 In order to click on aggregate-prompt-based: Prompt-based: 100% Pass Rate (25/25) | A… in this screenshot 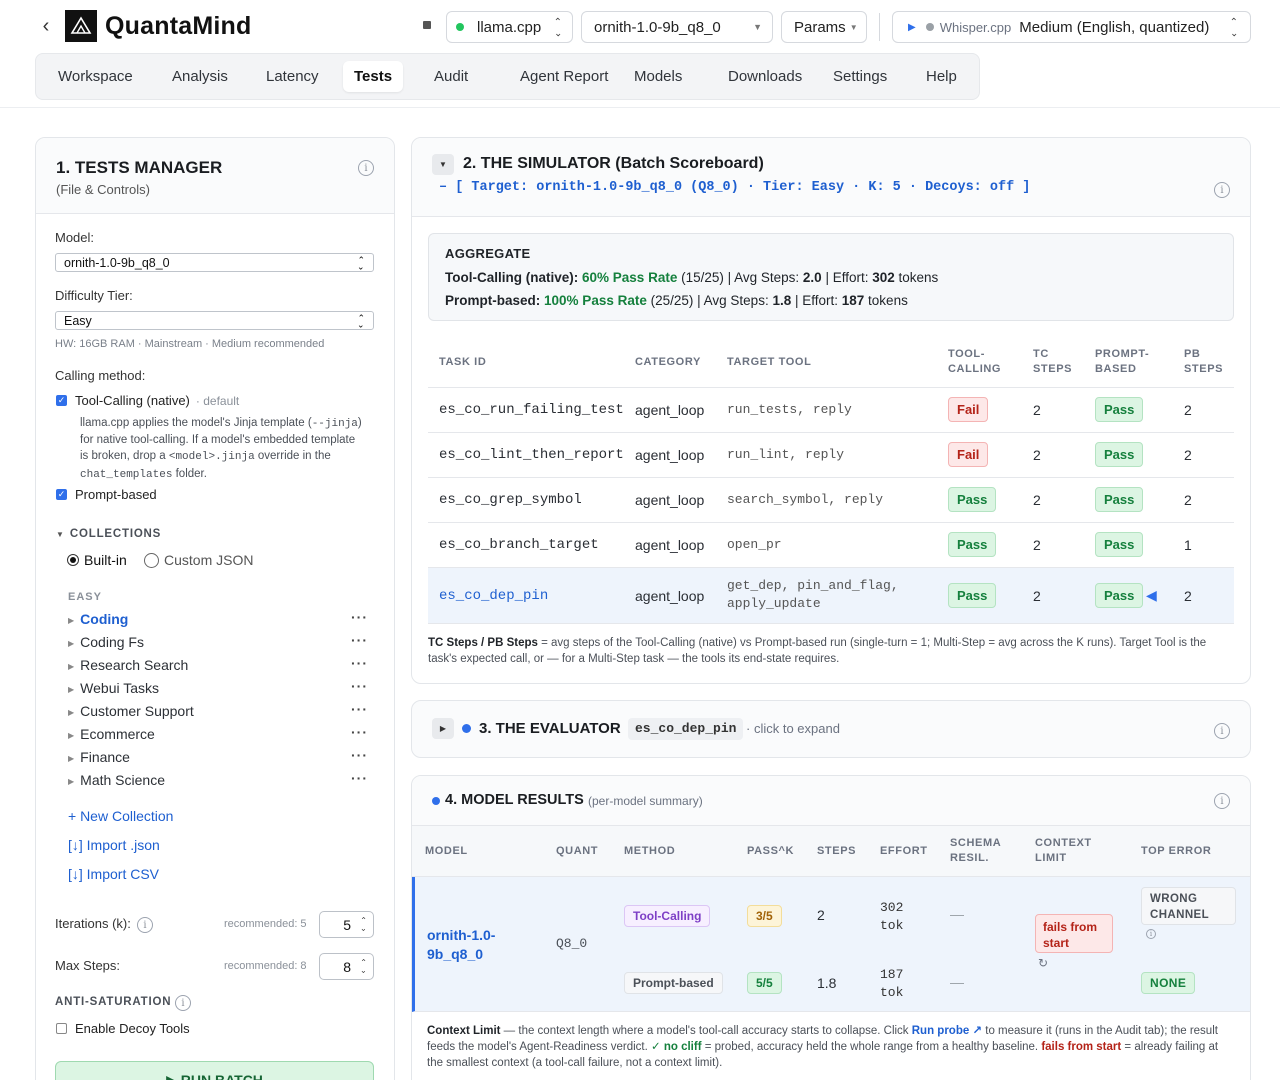, I will do `click(676, 300)`.